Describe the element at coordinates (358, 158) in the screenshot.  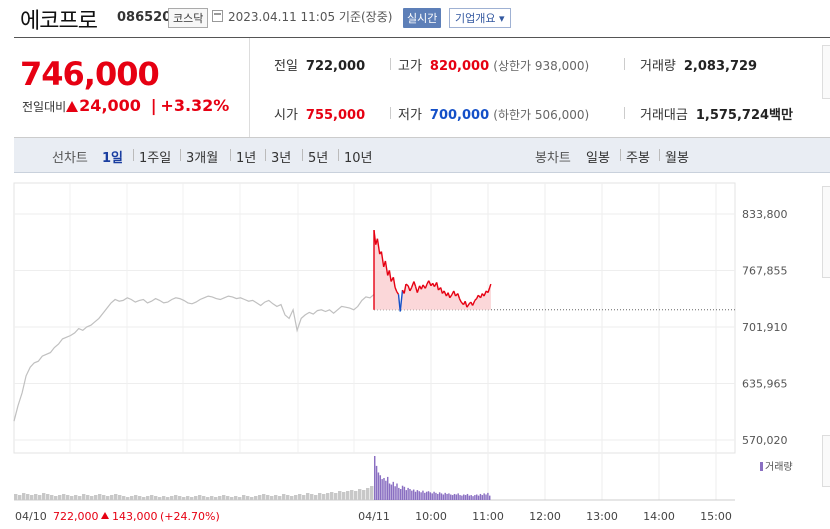
I see `tab-line-6: 10년` at that location.